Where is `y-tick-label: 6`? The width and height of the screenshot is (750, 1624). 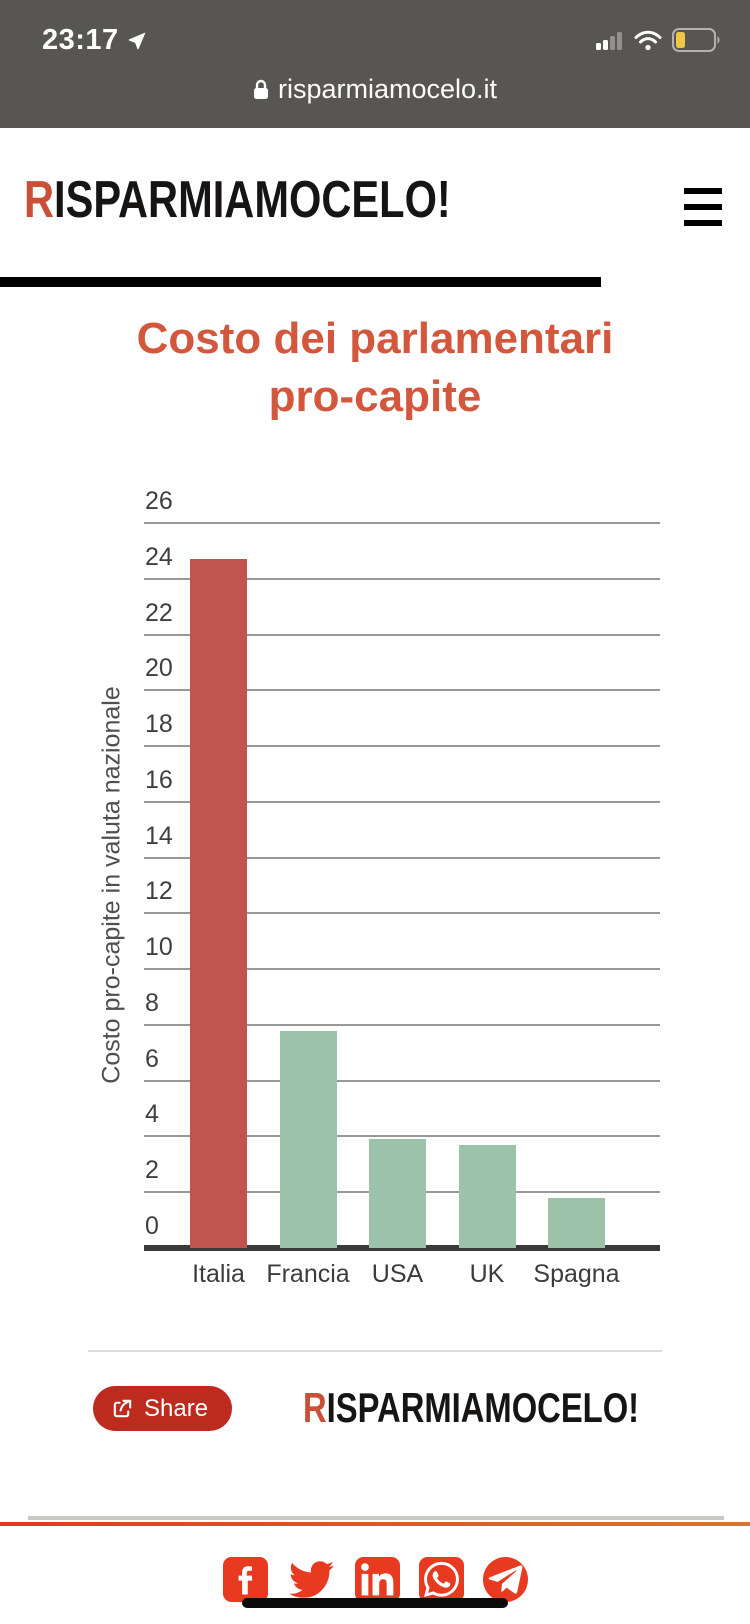 y-tick-label: 6 is located at coordinates (152, 1058).